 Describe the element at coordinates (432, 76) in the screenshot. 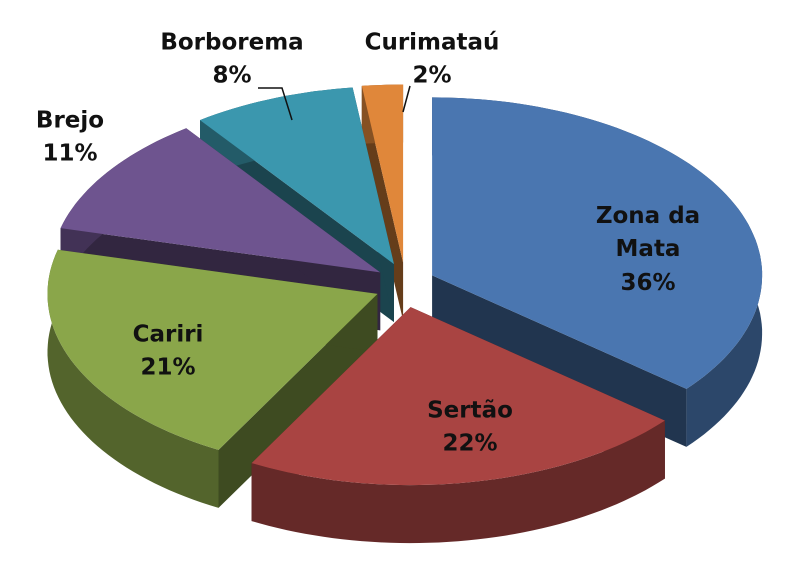

I see `value-label: 2%` at that location.